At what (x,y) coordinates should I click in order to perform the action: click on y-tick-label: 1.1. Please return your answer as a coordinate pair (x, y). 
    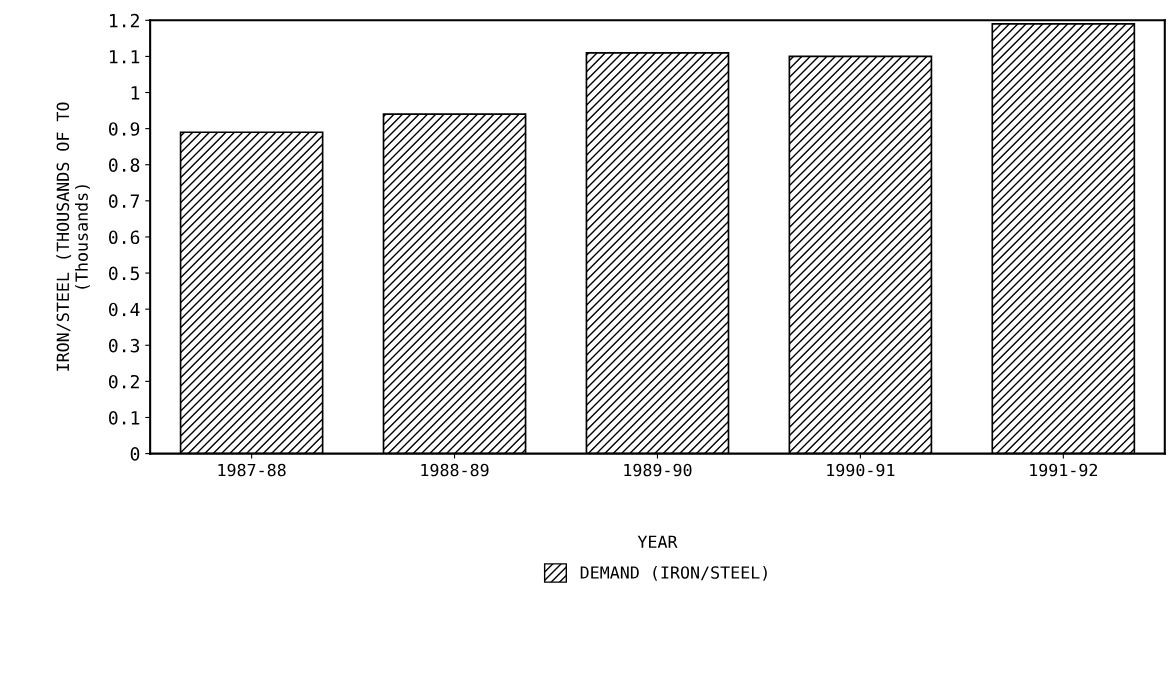
    Looking at the image, I should click on (124, 57).